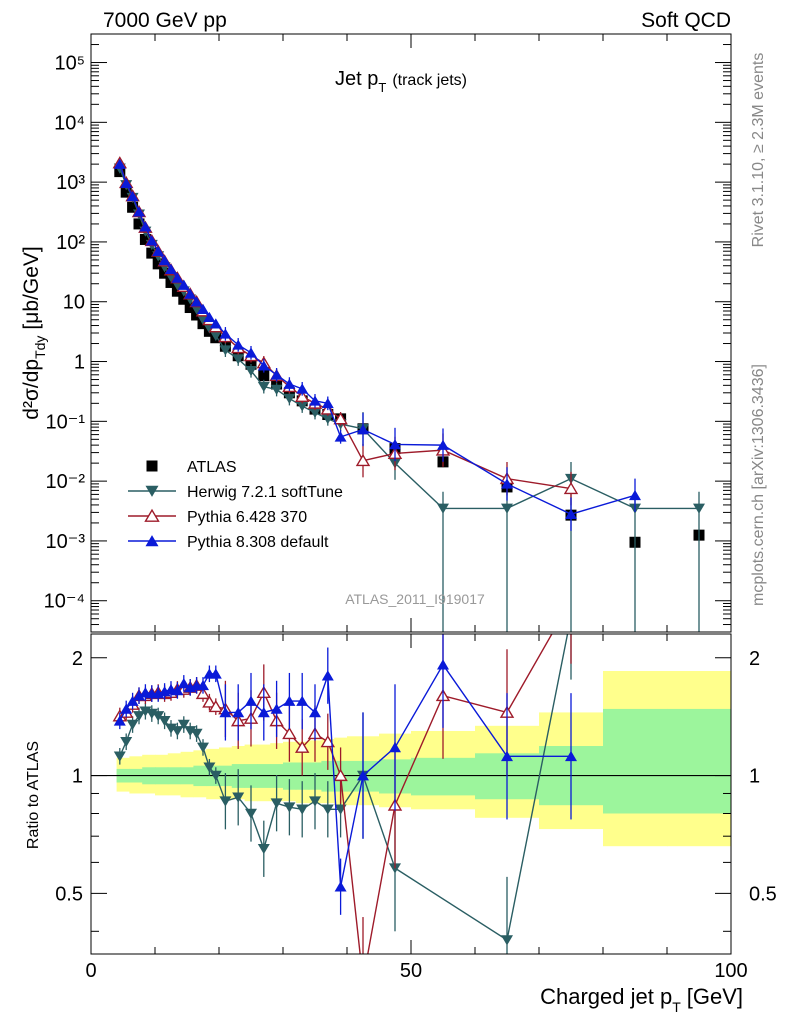 This screenshot has height=1024, width=786. Describe the element at coordinates (34, 332) in the screenshot. I see `y-axis-label: d²σ/dpTdy[μb/GeV]` at that location.